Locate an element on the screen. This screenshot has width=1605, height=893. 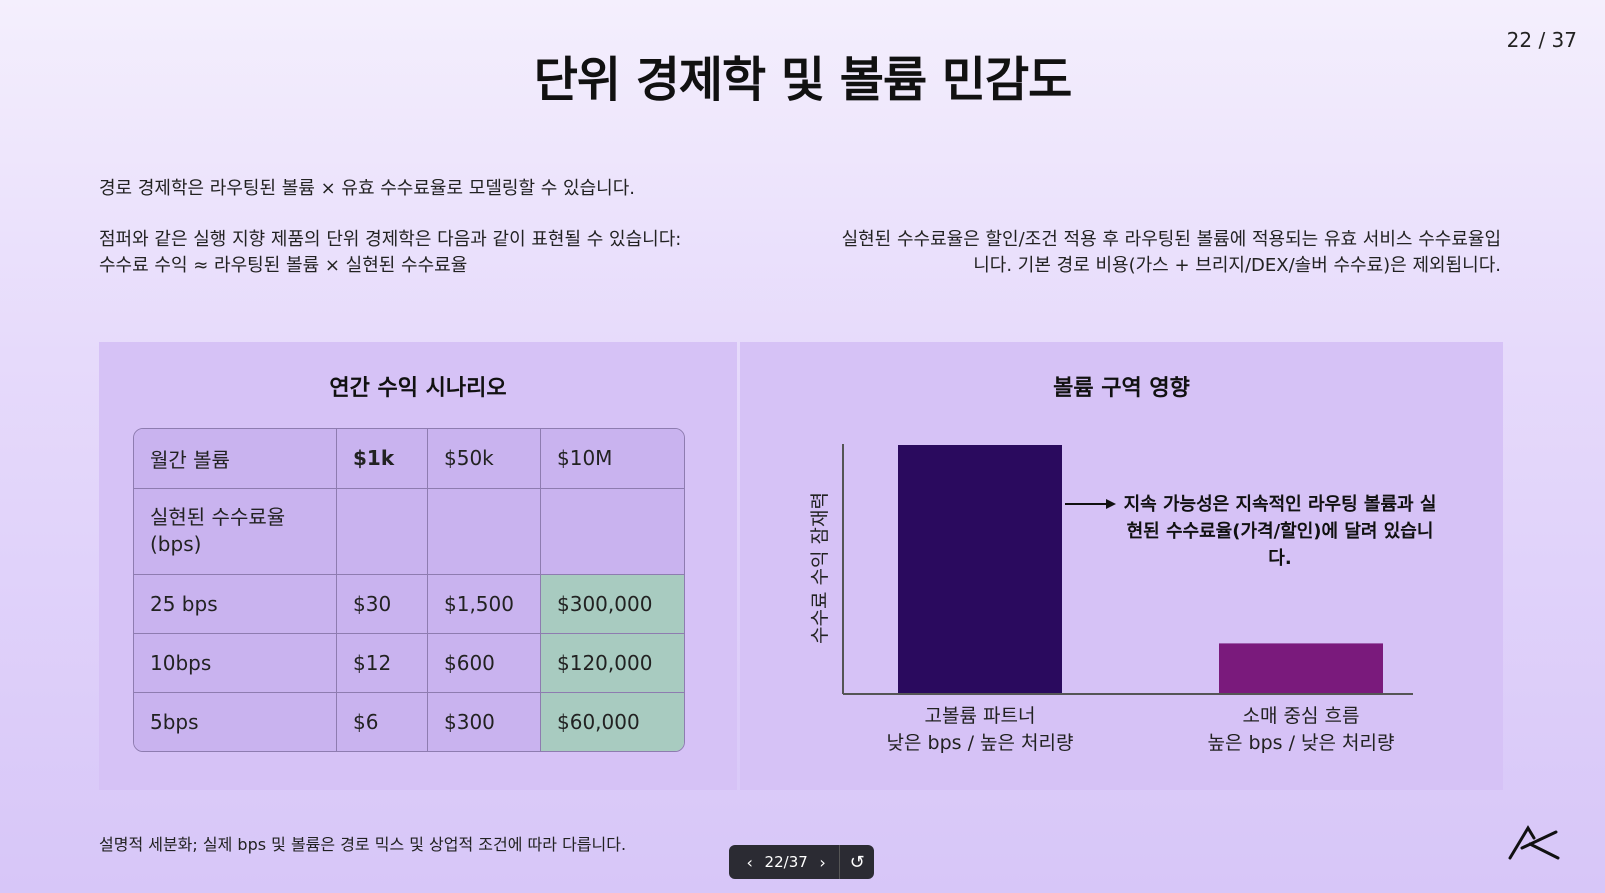
x-tick-label: 고볼륨 파트너 is located at coordinates (980, 716).